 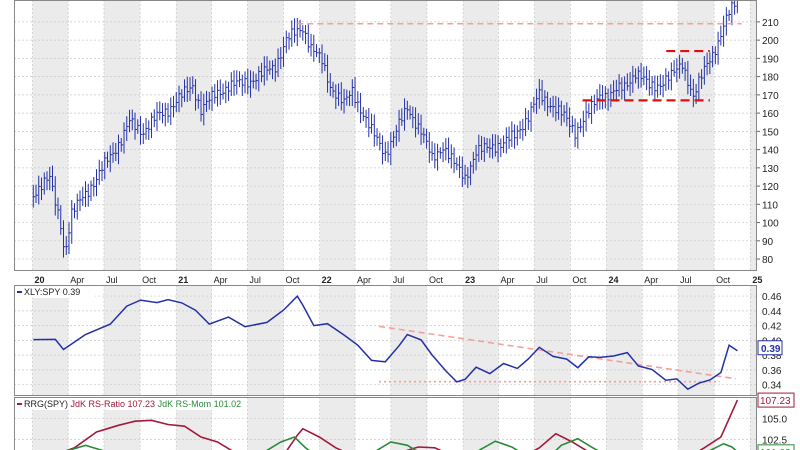 What do you see at coordinates (768, 260) in the screenshot?
I see `price-y-label: 80` at bounding box center [768, 260].